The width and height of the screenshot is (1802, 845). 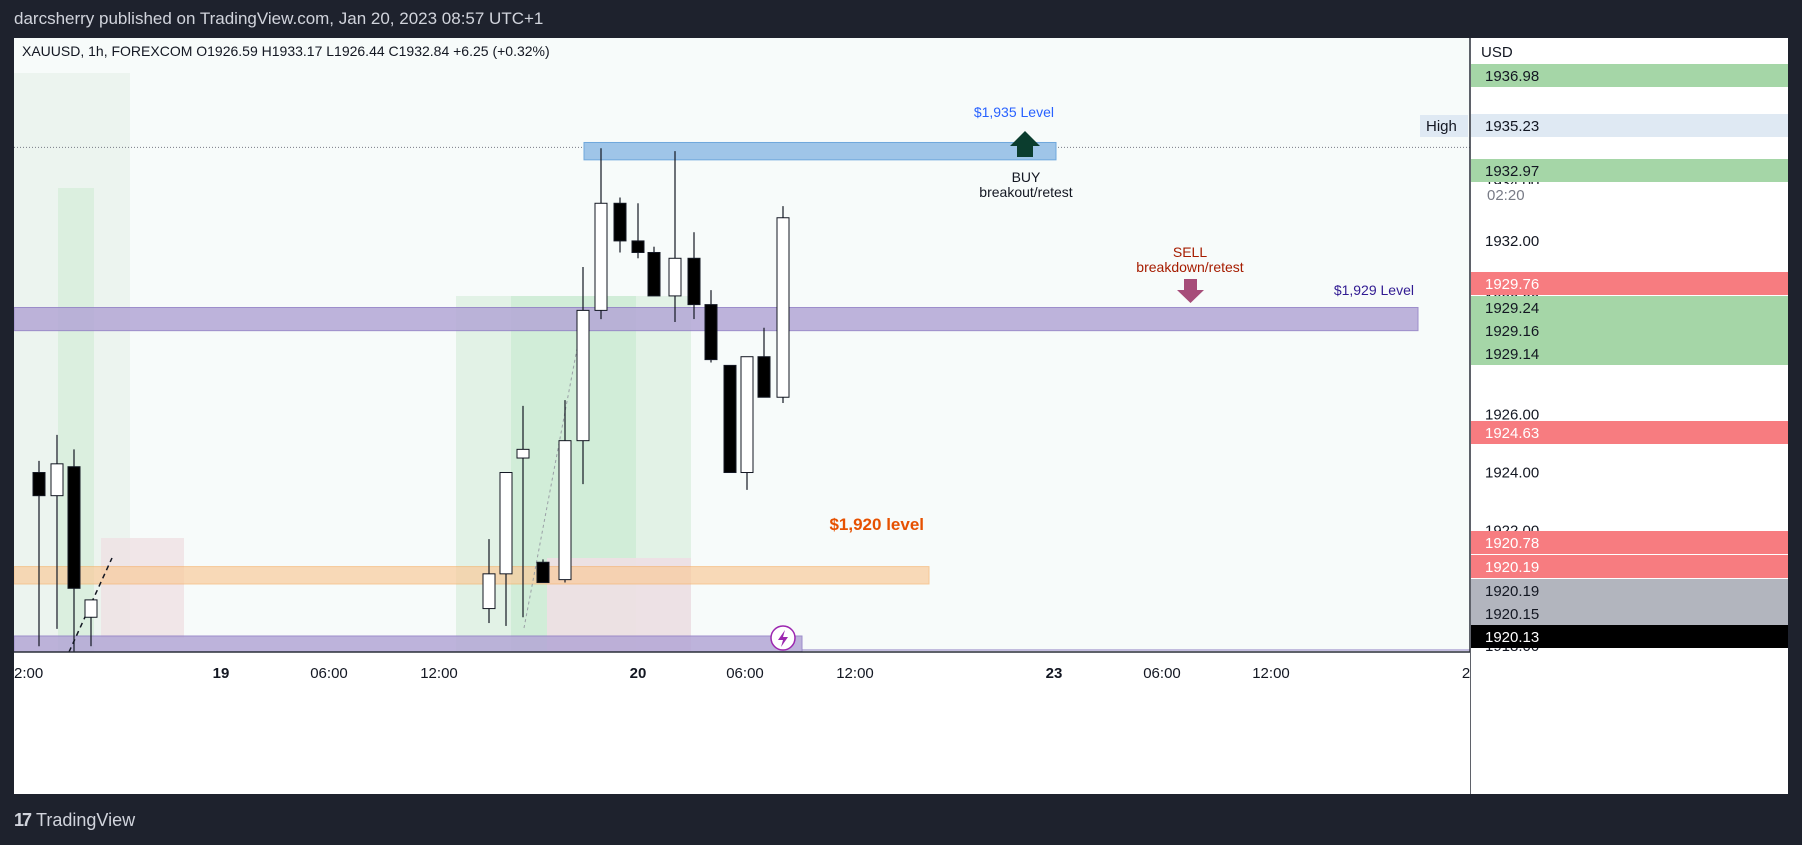 I want to click on sell-arrow-down-icon, so click(x=1190, y=291).